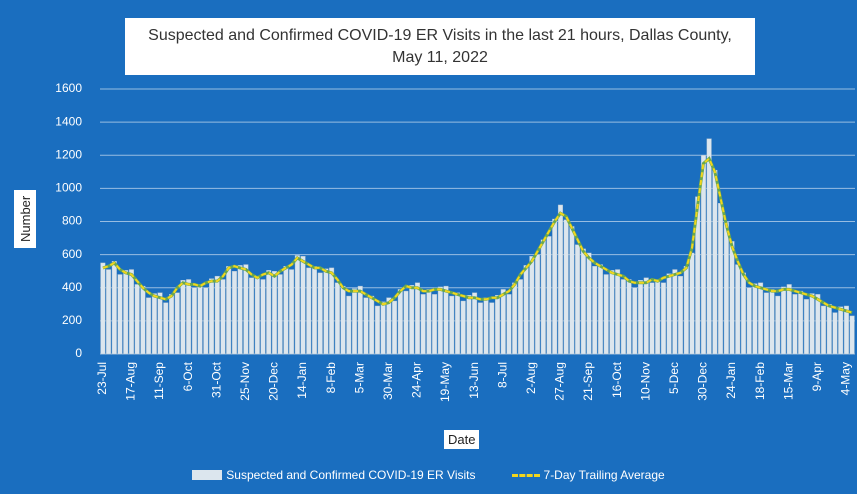 The height and width of the screenshot is (494, 857). Describe the element at coordinates (72, 254) in the screenshot. I see `y-tick-label: 600` at that location.